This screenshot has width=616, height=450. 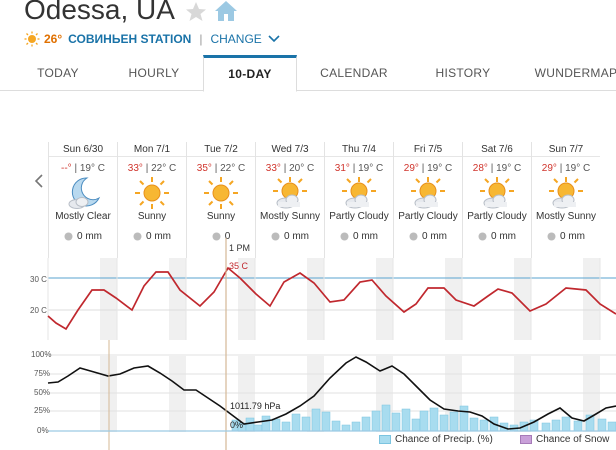 What do you see at coordinates (204, 168) in the screenshot?
I see `day-high: 35°` at bounding box center [204, 168].